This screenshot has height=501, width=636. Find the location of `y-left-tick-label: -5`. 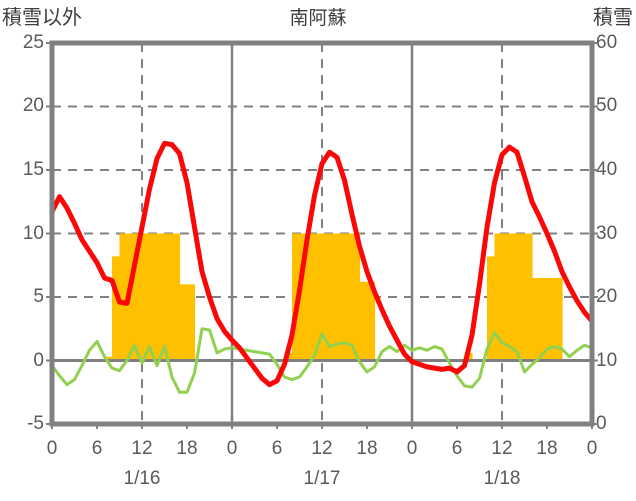

y-left-tick-label: -5 is located at coordinates (35, 423).